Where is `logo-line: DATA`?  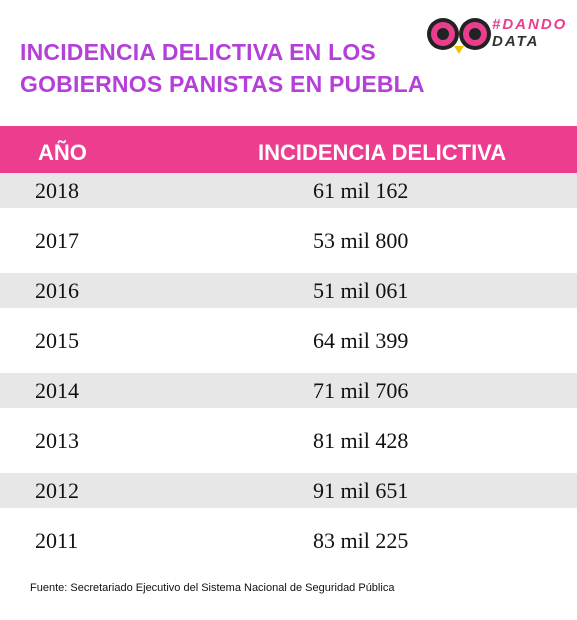 logo-line: DATA is located at coordinates (516, 41).